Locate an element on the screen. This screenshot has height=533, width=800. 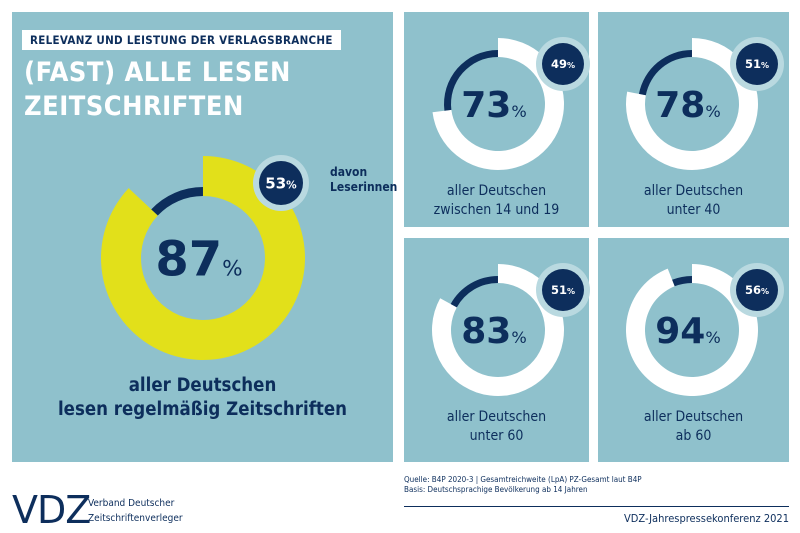
org-line-2: Zeitschriftenverleger is located at coordinates (135, 518).